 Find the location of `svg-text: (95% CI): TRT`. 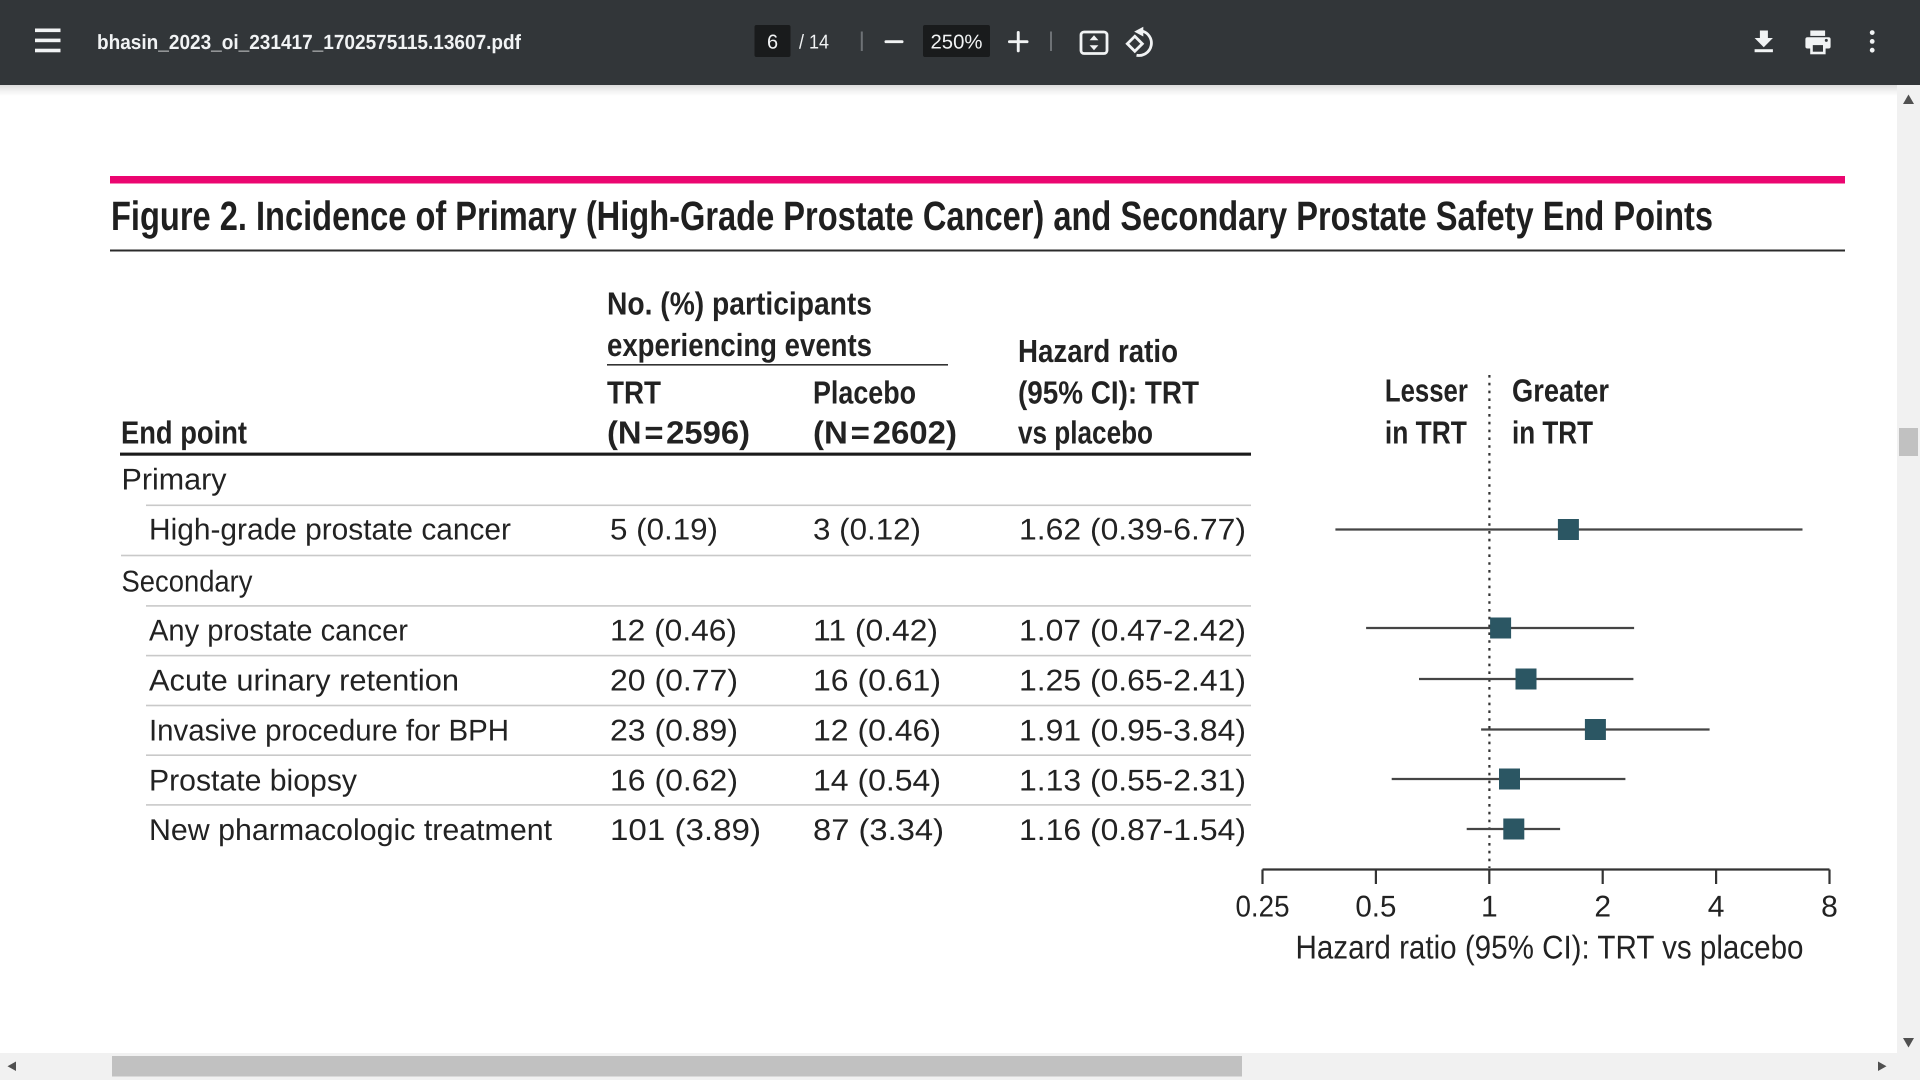

svg-text: (95% CI): TRT is located at coordinates (1108, 393).